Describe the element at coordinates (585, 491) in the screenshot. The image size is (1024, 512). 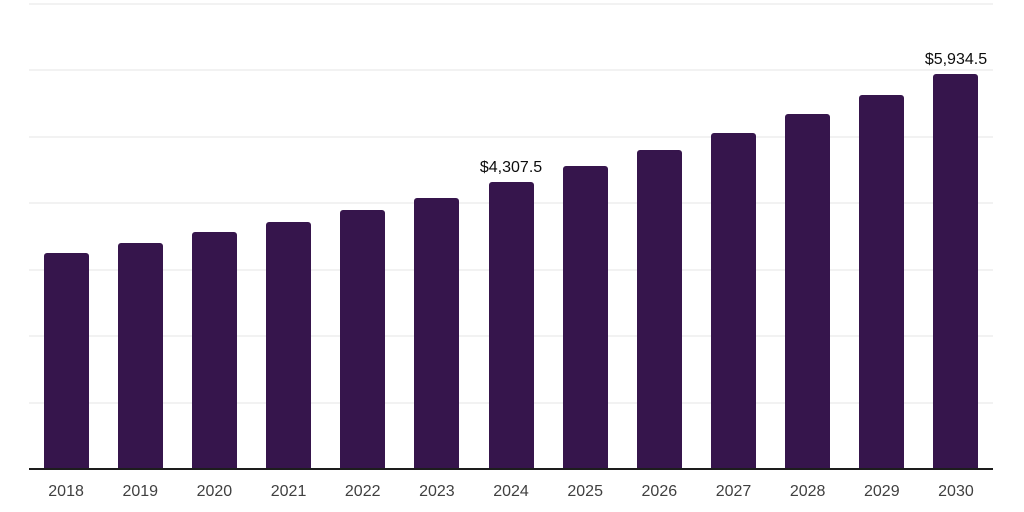
I see `x-label-2025: 2025` at that location.